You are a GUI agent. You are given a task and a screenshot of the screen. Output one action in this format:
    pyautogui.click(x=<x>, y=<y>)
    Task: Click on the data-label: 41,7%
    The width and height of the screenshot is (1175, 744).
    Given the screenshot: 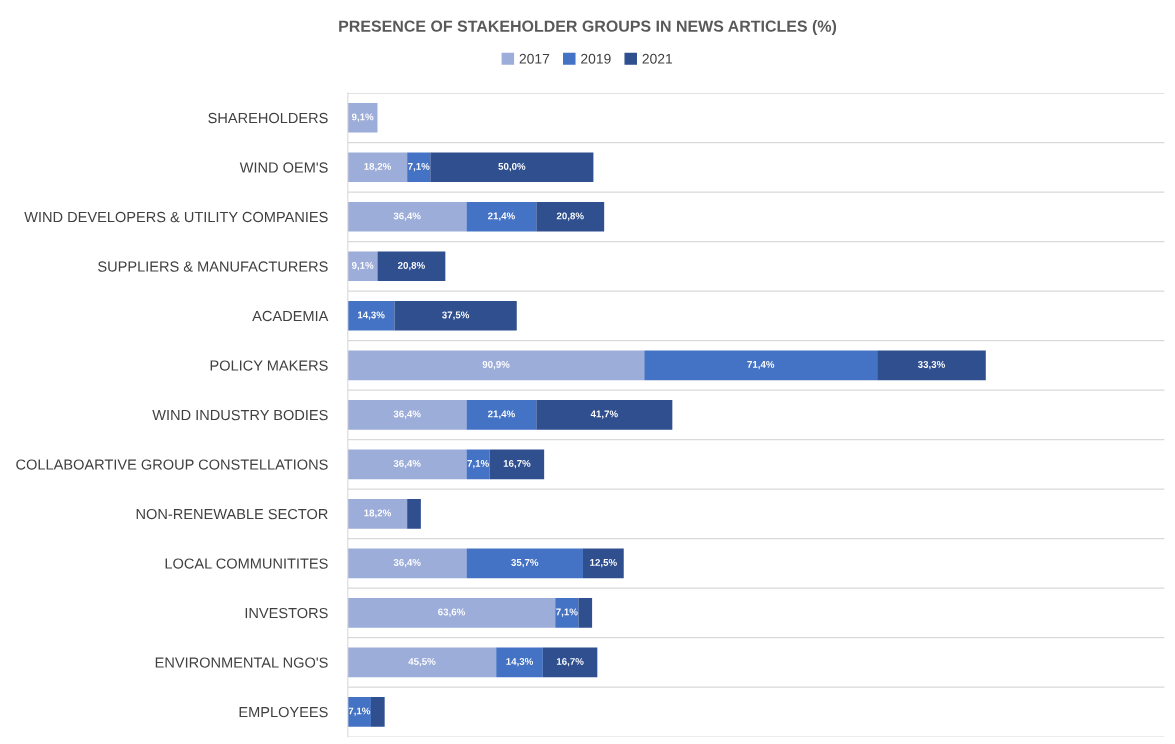 What is the action you would take?
    pyautogui.click(x=604, y=414)
    